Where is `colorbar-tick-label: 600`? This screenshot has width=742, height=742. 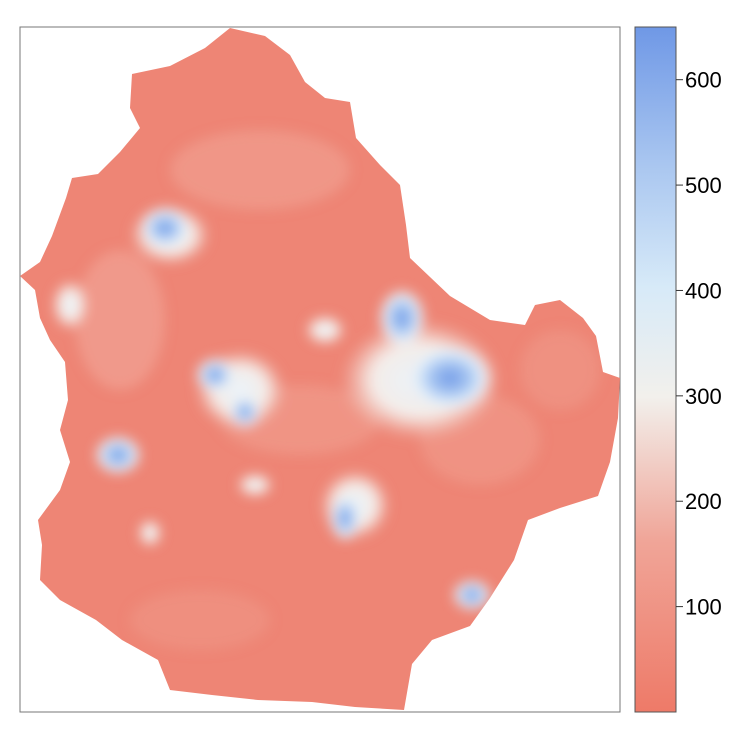
colorbar-tick-label: 600 is located at coordinates (703, 80).